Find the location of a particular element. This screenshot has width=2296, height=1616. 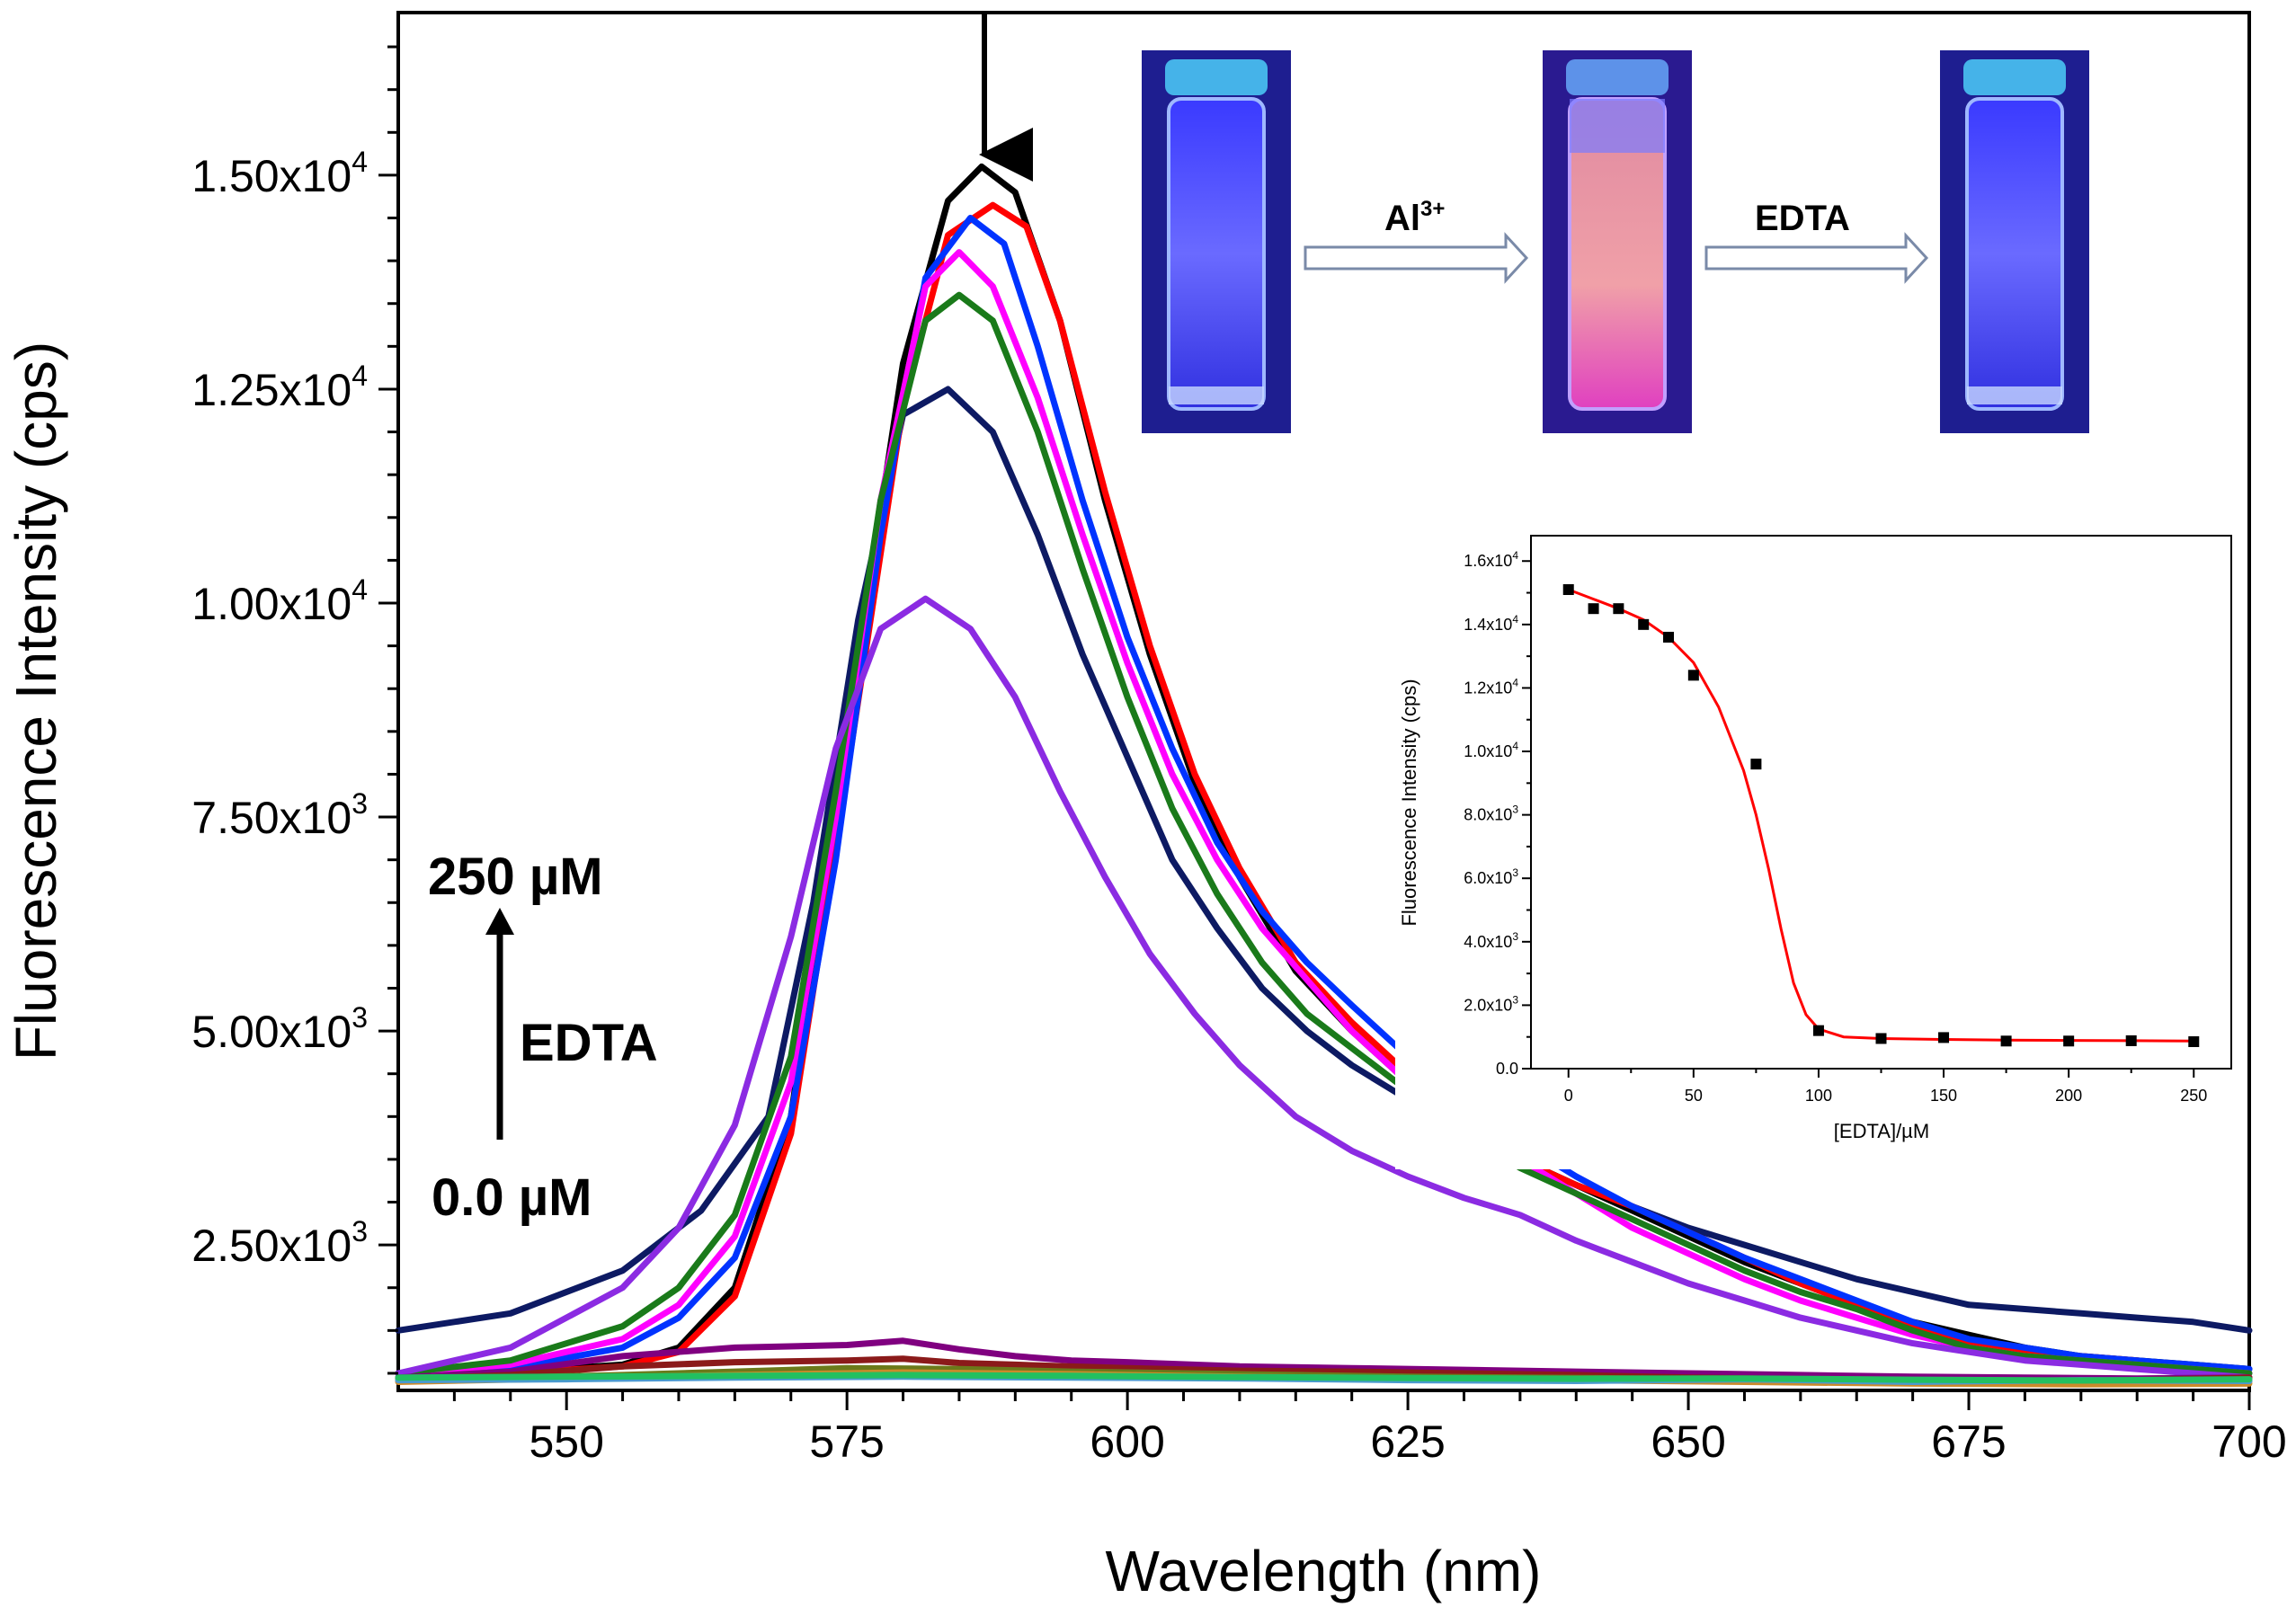

y-tick-label: 1.25x10⁴ is located at coordinates (279, 387).